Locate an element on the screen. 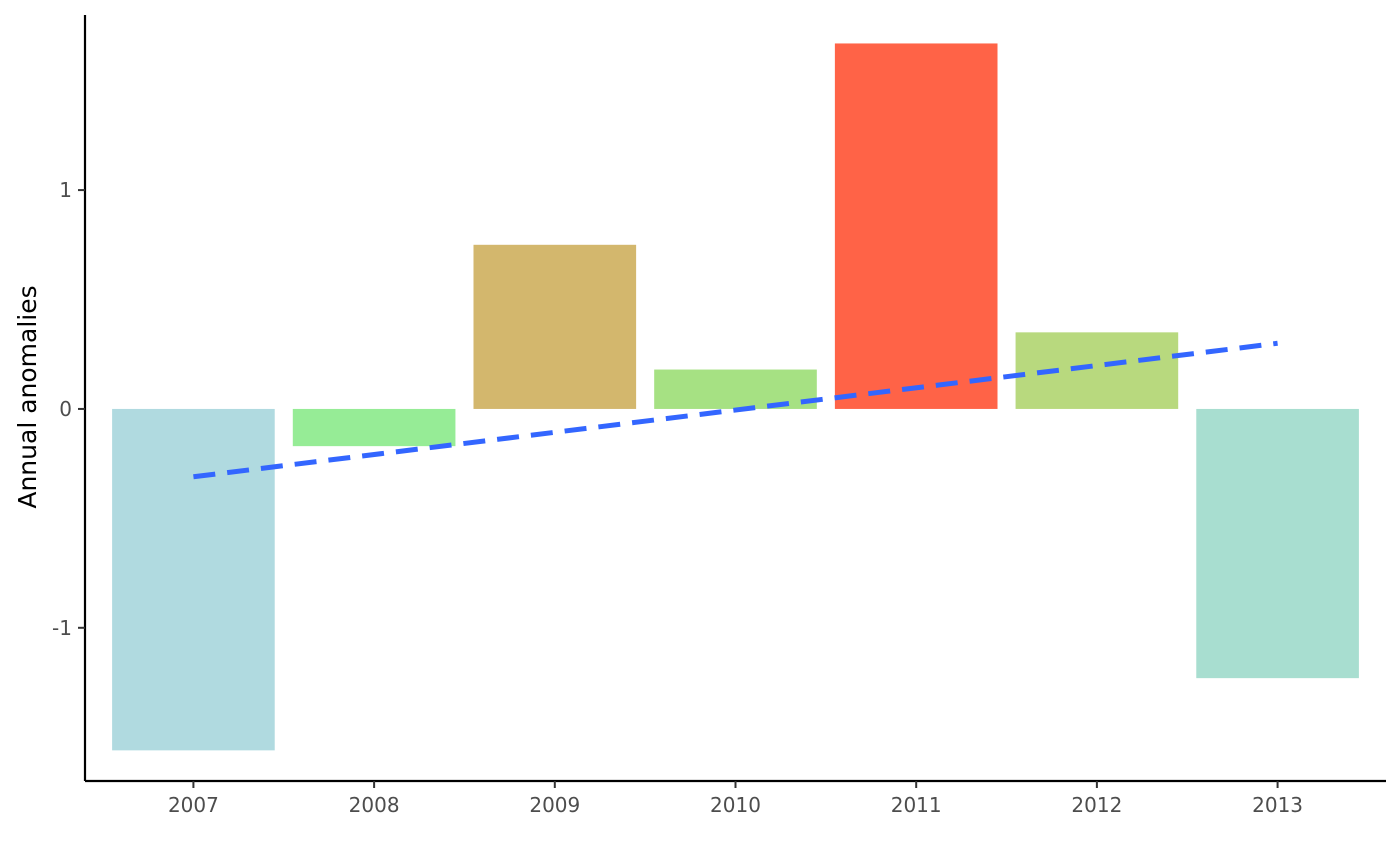  x-ticks-group: 2007 2008 2009 2010 2011 2012 2013 is located at coordinates (735, 799).